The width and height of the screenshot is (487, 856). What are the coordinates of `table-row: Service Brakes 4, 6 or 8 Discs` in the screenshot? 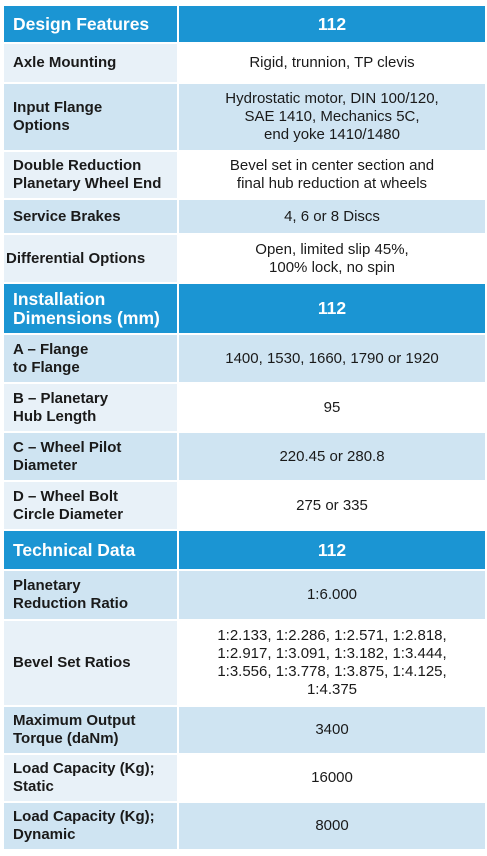 It's located at (244, 217).